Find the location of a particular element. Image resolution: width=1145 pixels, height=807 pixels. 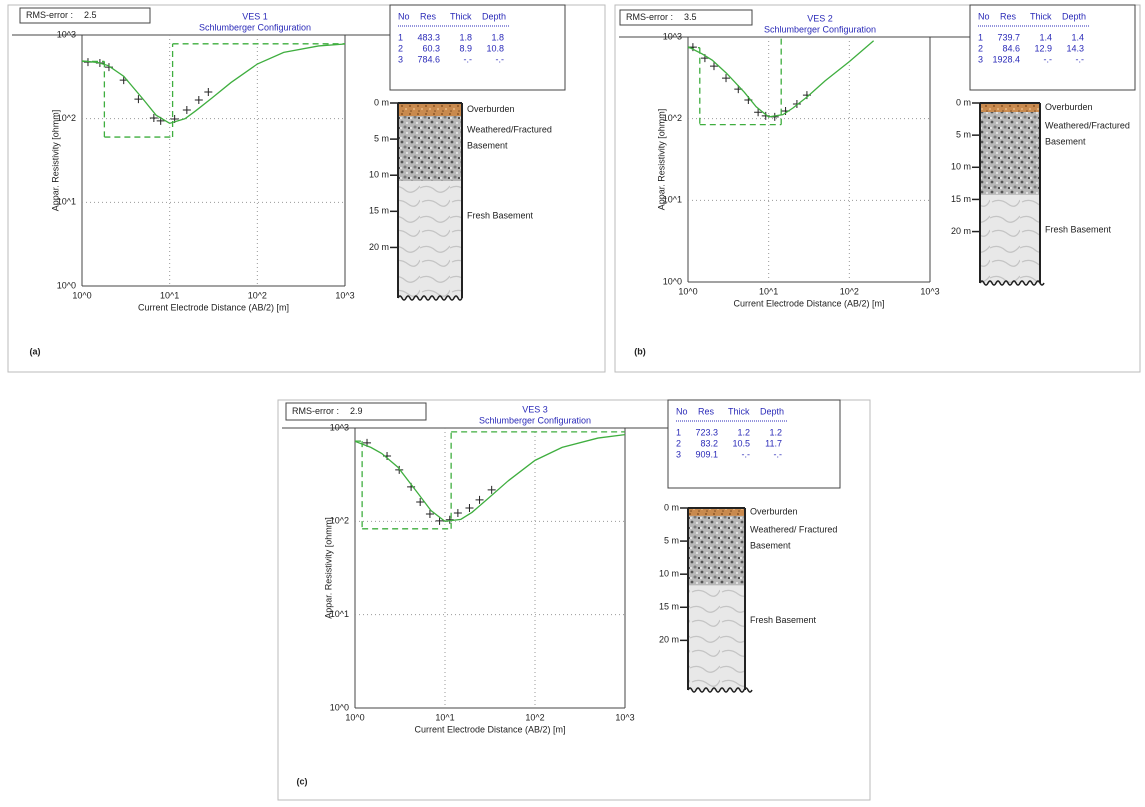

model-curve is located at coordinates (490, 478).